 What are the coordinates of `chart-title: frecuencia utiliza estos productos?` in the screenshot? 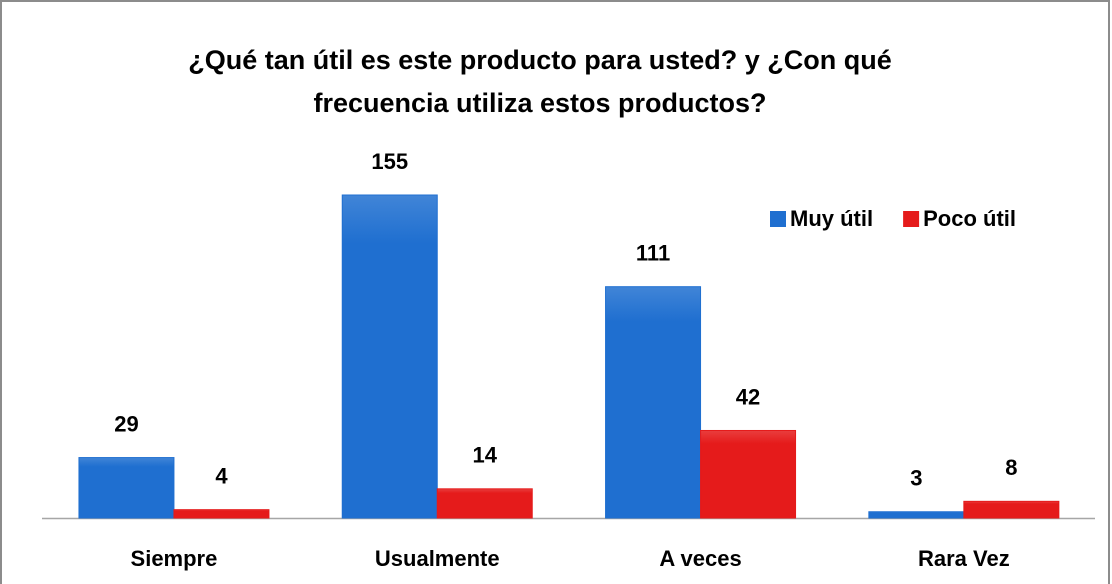 It's located at (539, 103).